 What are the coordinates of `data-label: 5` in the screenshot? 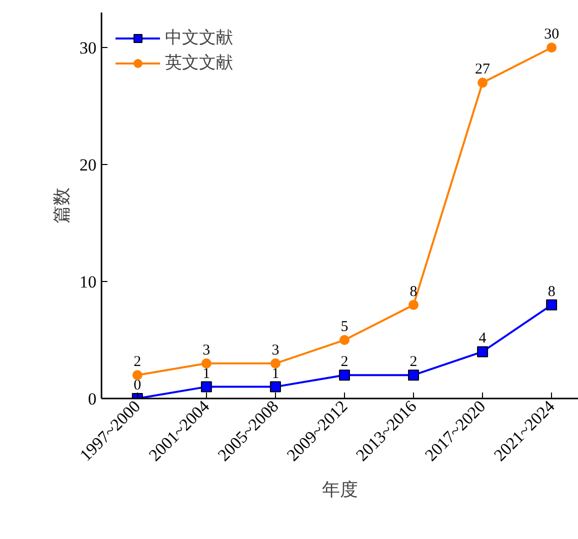 It's located at (344, 327).